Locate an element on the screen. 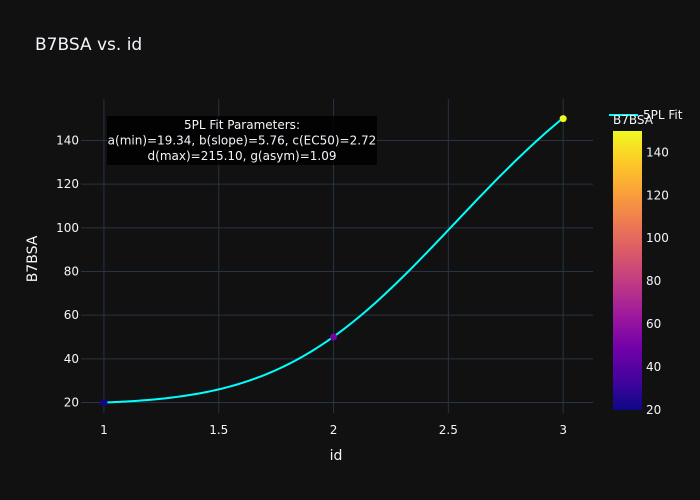  x-tick-label: 2.5 is located at coordinates (448, 430).